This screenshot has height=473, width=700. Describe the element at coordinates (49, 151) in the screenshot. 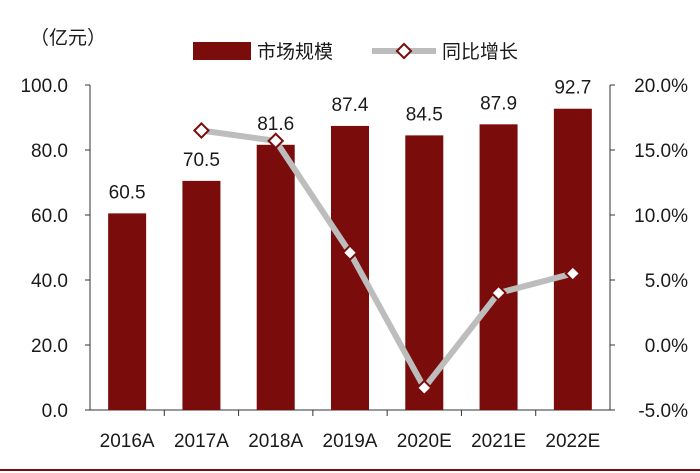

I see `left-tick-label: 80.0` at that location.